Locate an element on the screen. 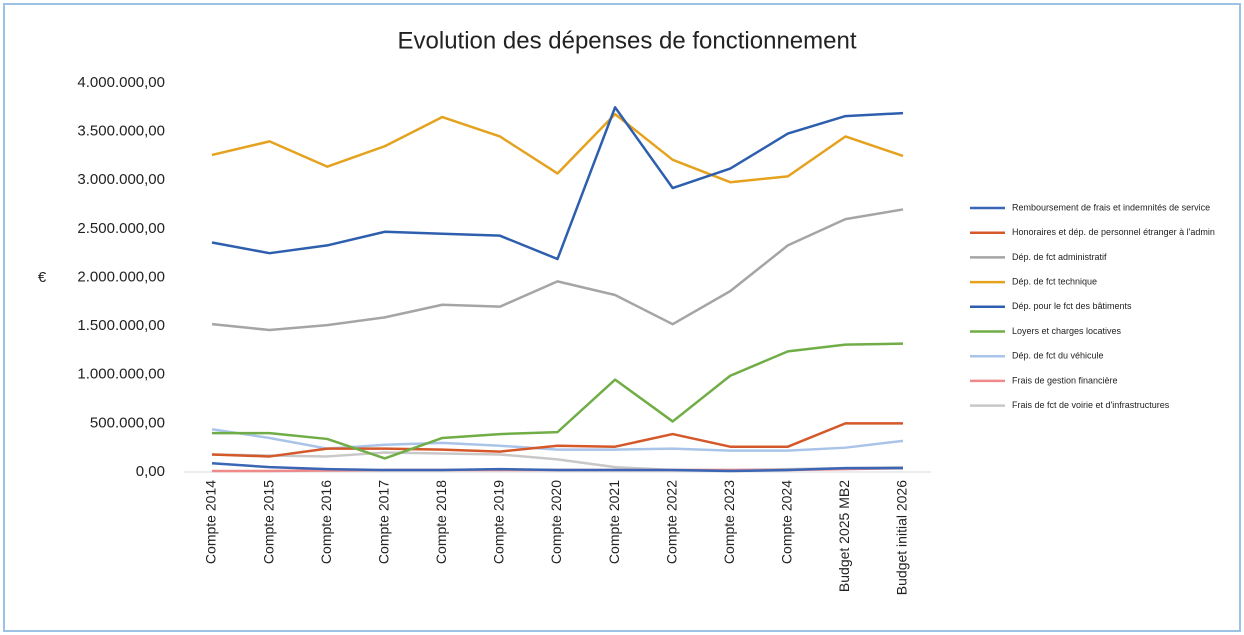 The image size is (1244, 635). x-tick-label: Compte 2016 is located at coordinates (326, 522).